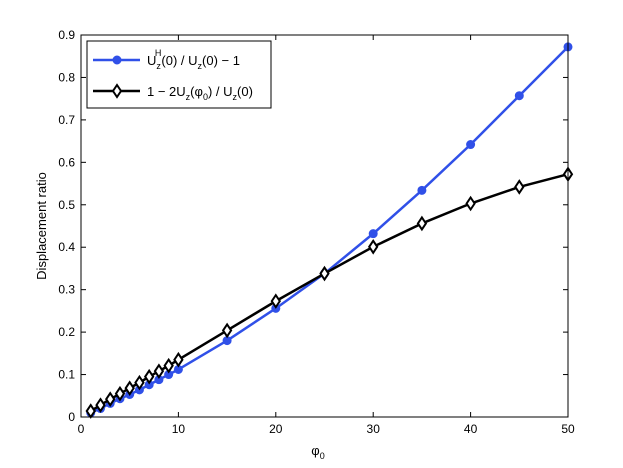 This screenshot has height=468, width=623. What do you see at coordinates (568, 429) in the screenshot?
I see `x-tick-label-5: 50` at bounding box center [568, 429].